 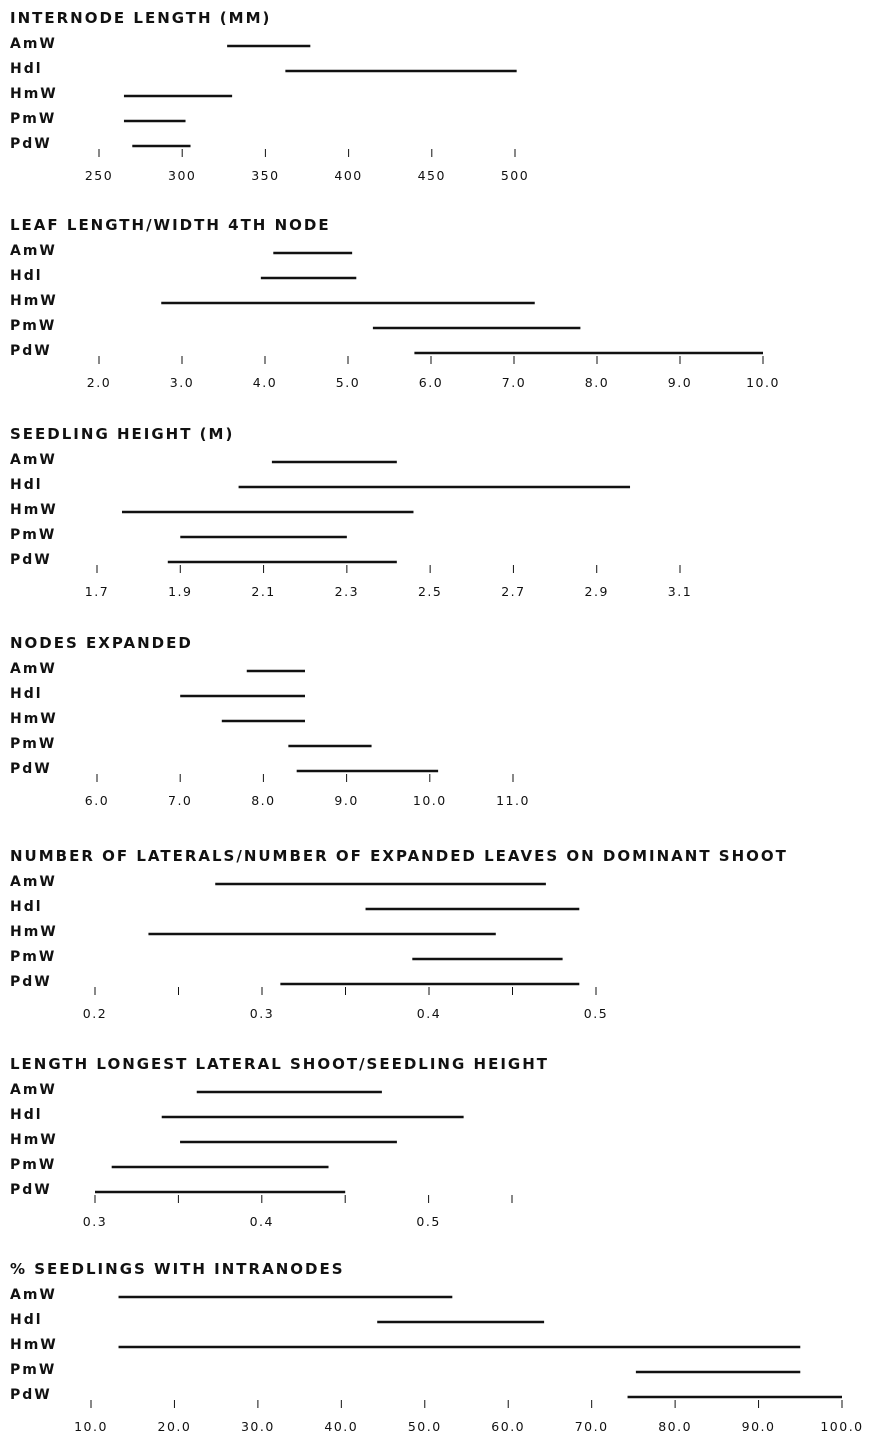 What do you see at coordinates (347, 591) in the screenshot?
I see `axis-tick-label: 2.3` at bounding box center [347, 591].